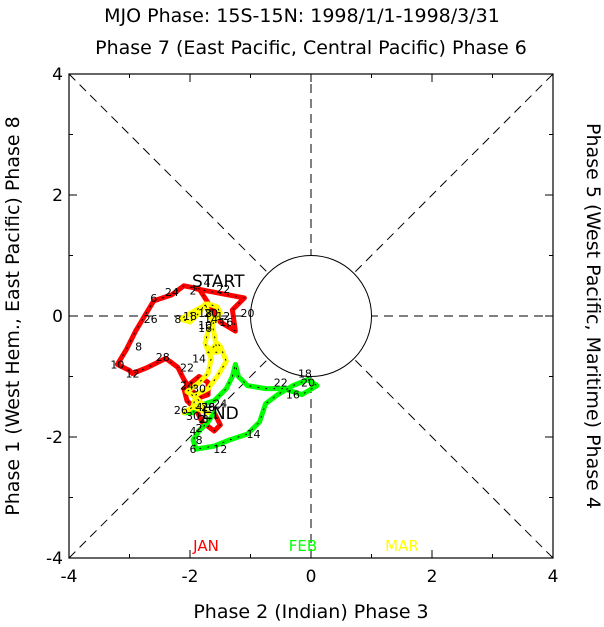  I want to click on legend-mar: MAR, so click(402, 546).